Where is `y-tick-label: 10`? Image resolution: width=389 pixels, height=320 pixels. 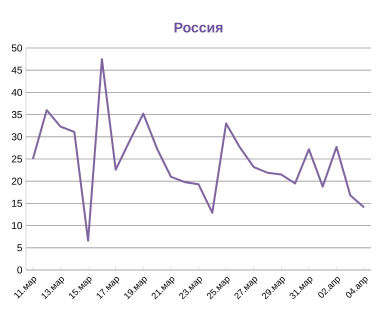 y-tick-label: 10 is located at coordinates (17, 226).